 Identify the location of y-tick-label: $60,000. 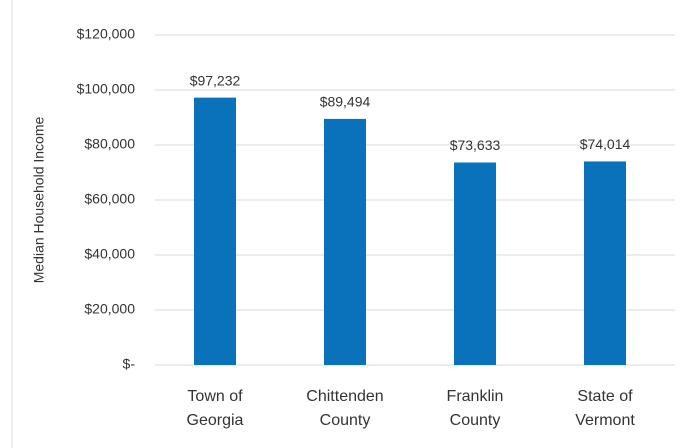
(109, 199).